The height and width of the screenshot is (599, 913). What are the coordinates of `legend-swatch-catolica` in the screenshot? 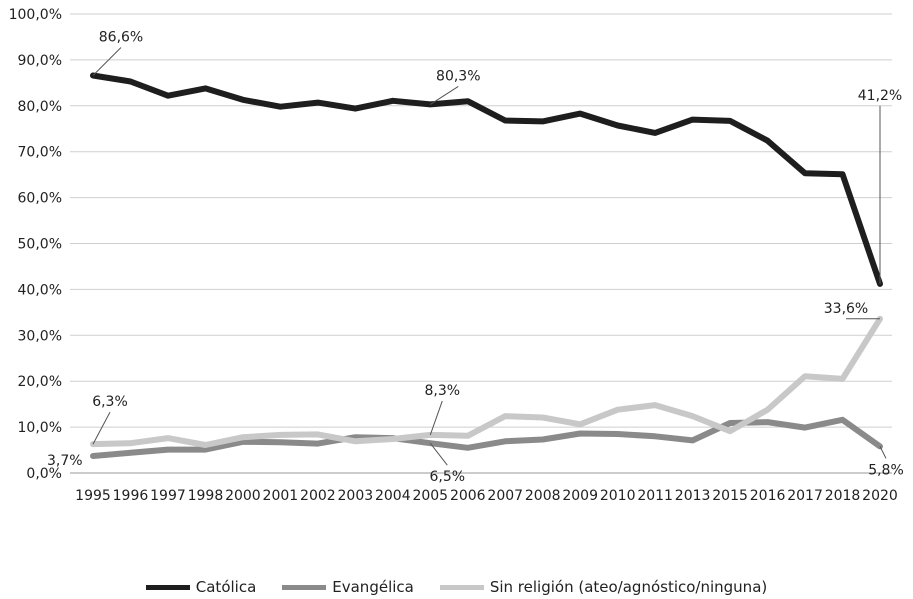 It's located at (167, 587).